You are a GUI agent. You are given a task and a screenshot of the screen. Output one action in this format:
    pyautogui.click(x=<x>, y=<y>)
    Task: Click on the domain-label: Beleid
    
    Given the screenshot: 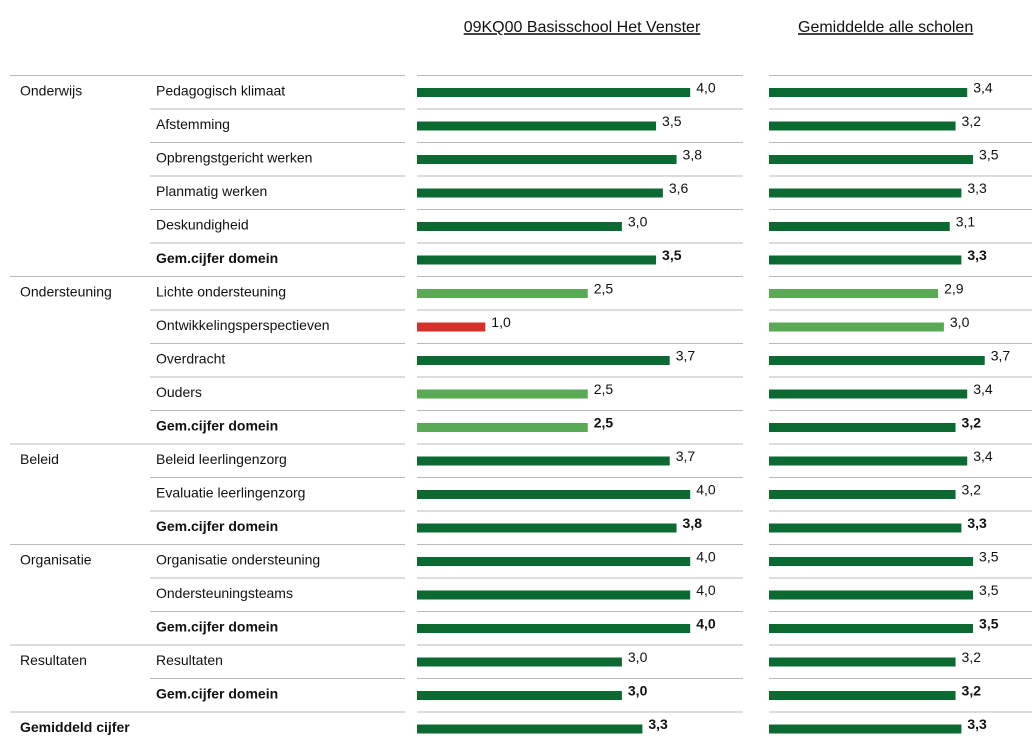 What is the action you would take?
    pyautogui.click(x=39, y=459)
    